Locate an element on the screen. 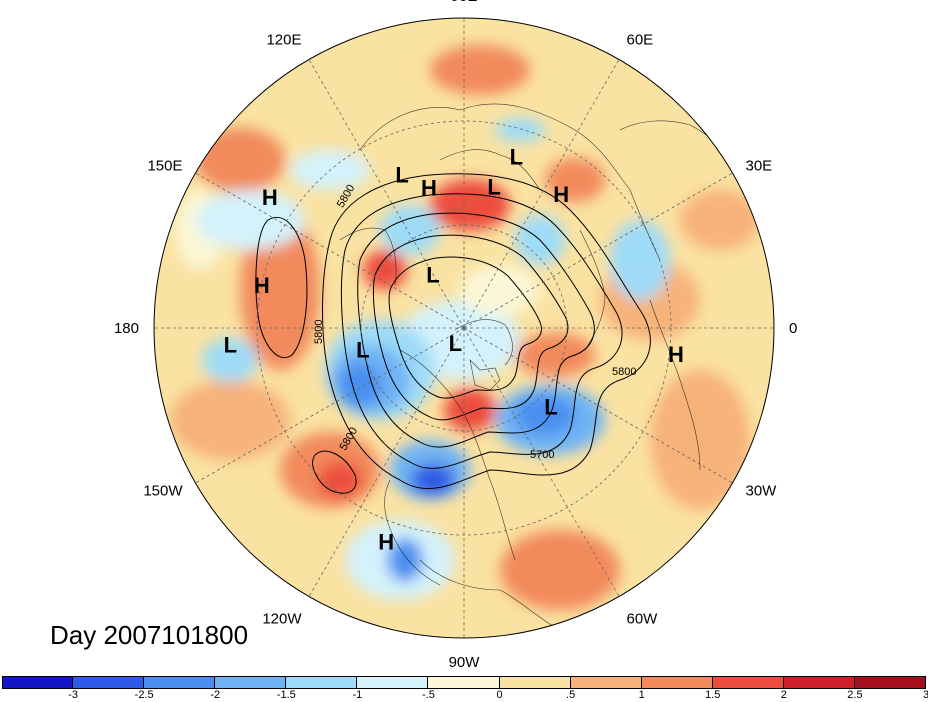  colorbar-label: 0 is located at coordinates (499, 695).